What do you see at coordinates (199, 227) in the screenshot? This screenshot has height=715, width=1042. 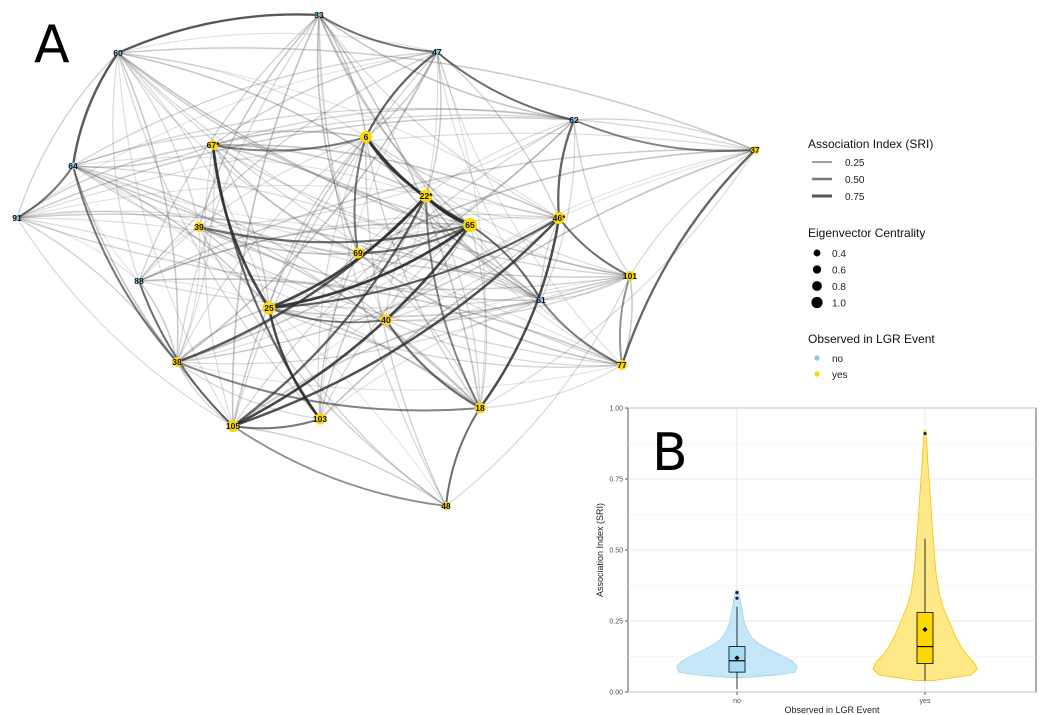 I see `node-label: 39` at bounding box center [199, 227].